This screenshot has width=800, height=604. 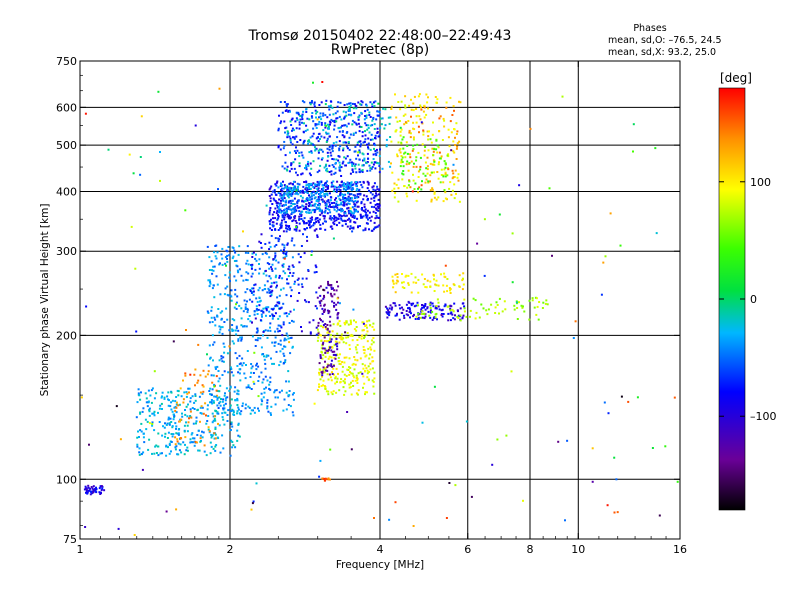 I want to click on colorbar-tick-label: 0, so click(x=753, y=299).